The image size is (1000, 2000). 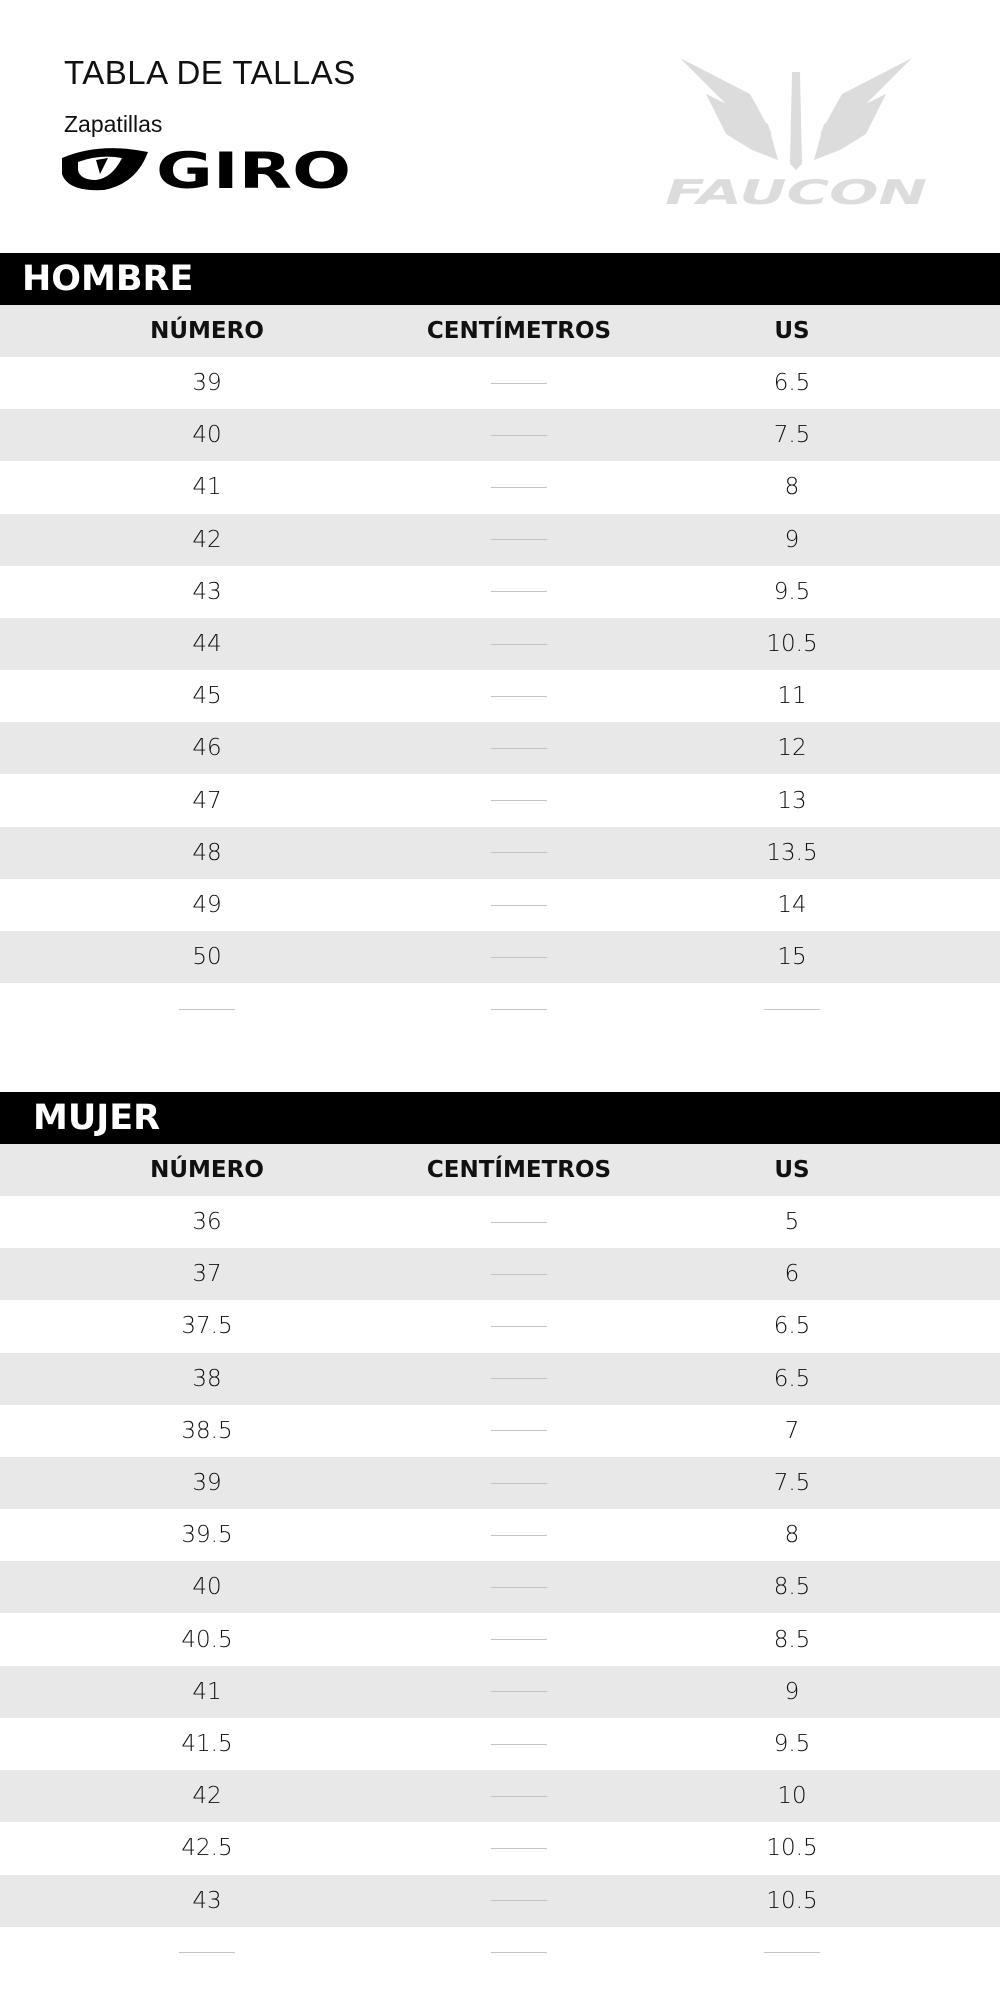 I want to click on section-header-mujer: MUJER, so click(x=500, y=1118).